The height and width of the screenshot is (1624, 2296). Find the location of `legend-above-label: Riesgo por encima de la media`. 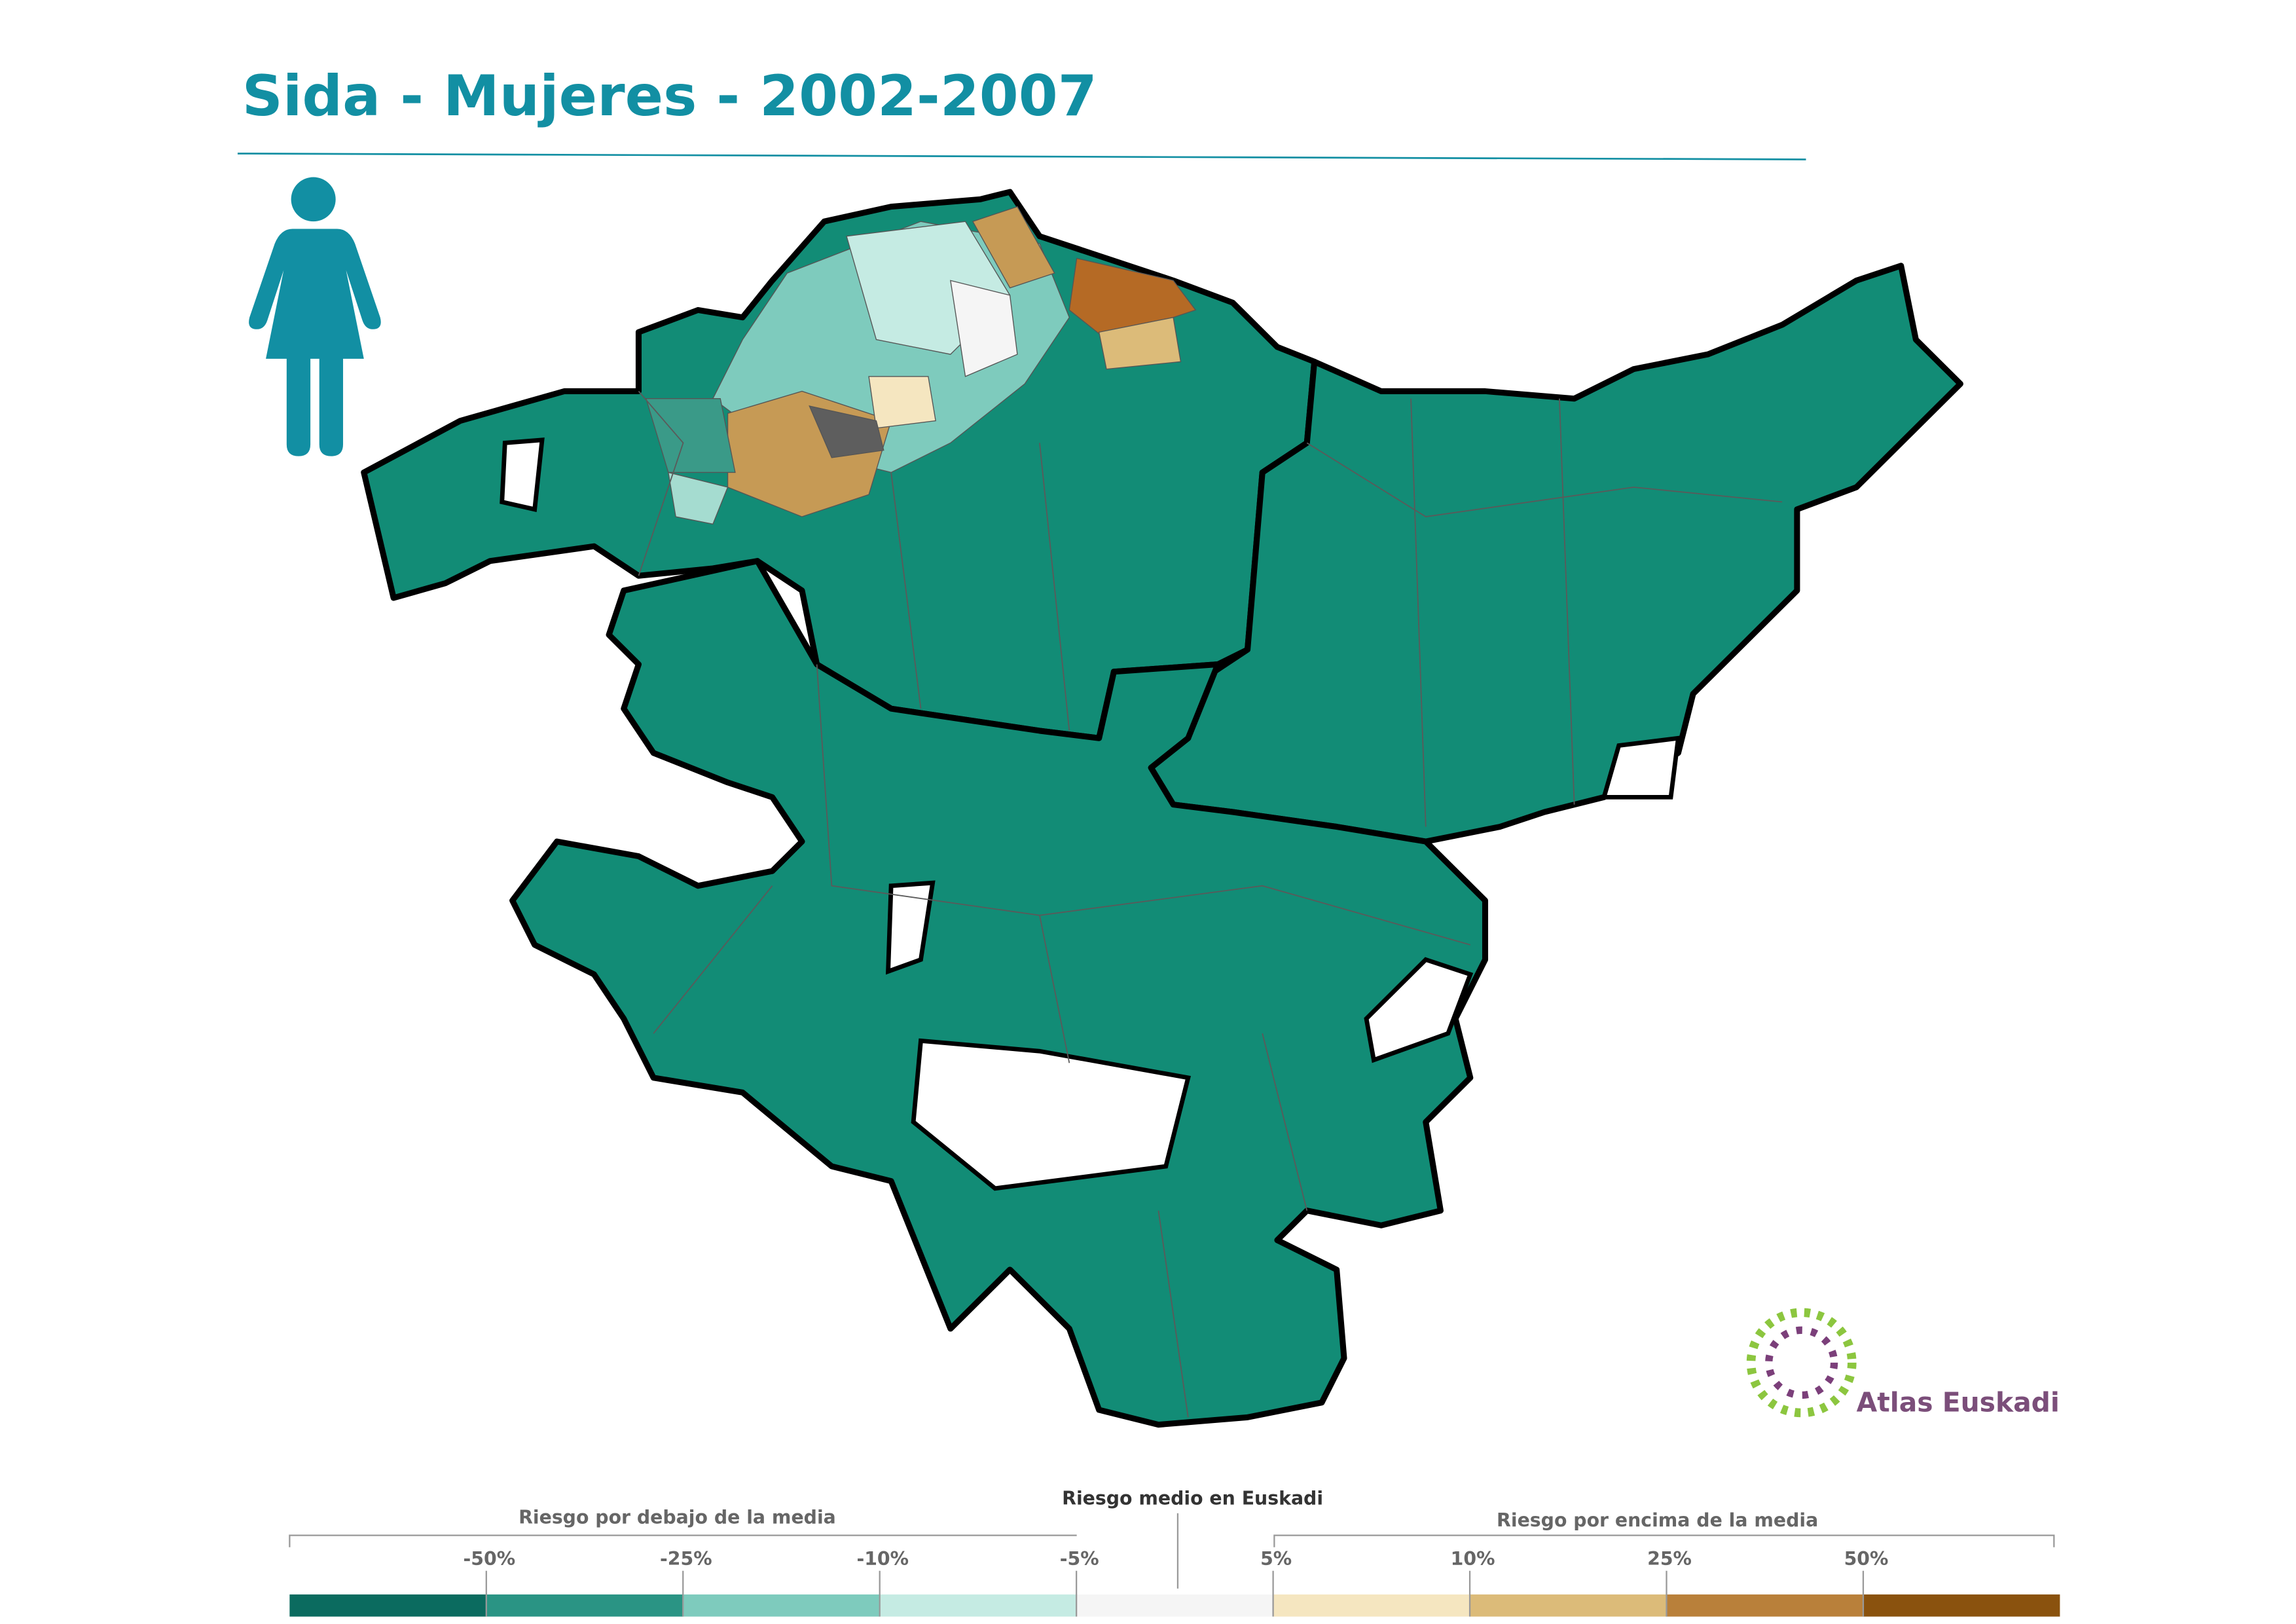

legend-above-label: Riesgo por encima de la media is located at coordinates (1657, 1520).